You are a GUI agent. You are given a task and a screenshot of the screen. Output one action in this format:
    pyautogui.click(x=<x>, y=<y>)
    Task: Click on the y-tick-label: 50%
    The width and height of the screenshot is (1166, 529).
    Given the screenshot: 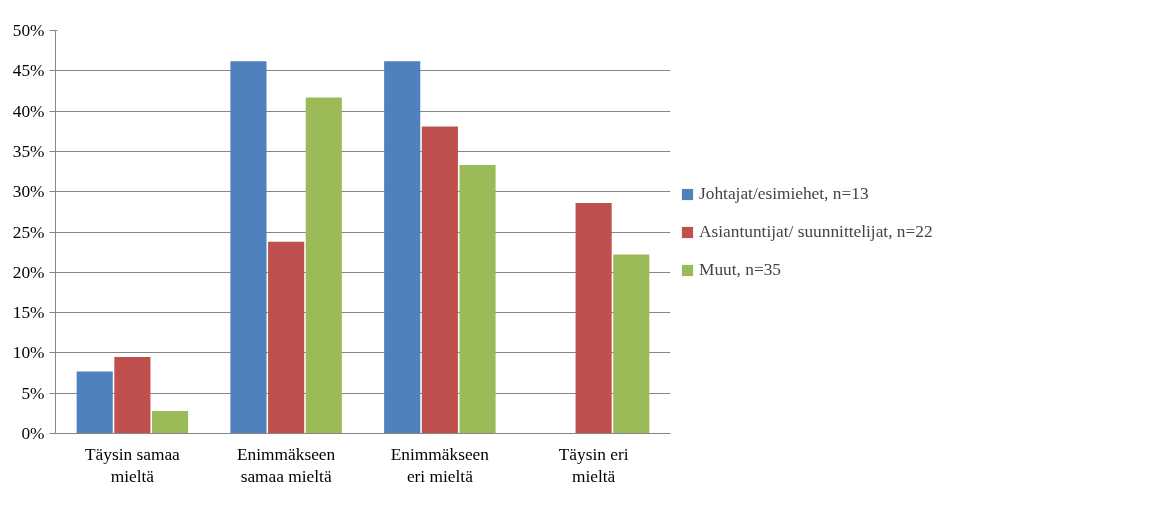 What is the action you would take?
    pyautogui.click(x=28, y=30)
    